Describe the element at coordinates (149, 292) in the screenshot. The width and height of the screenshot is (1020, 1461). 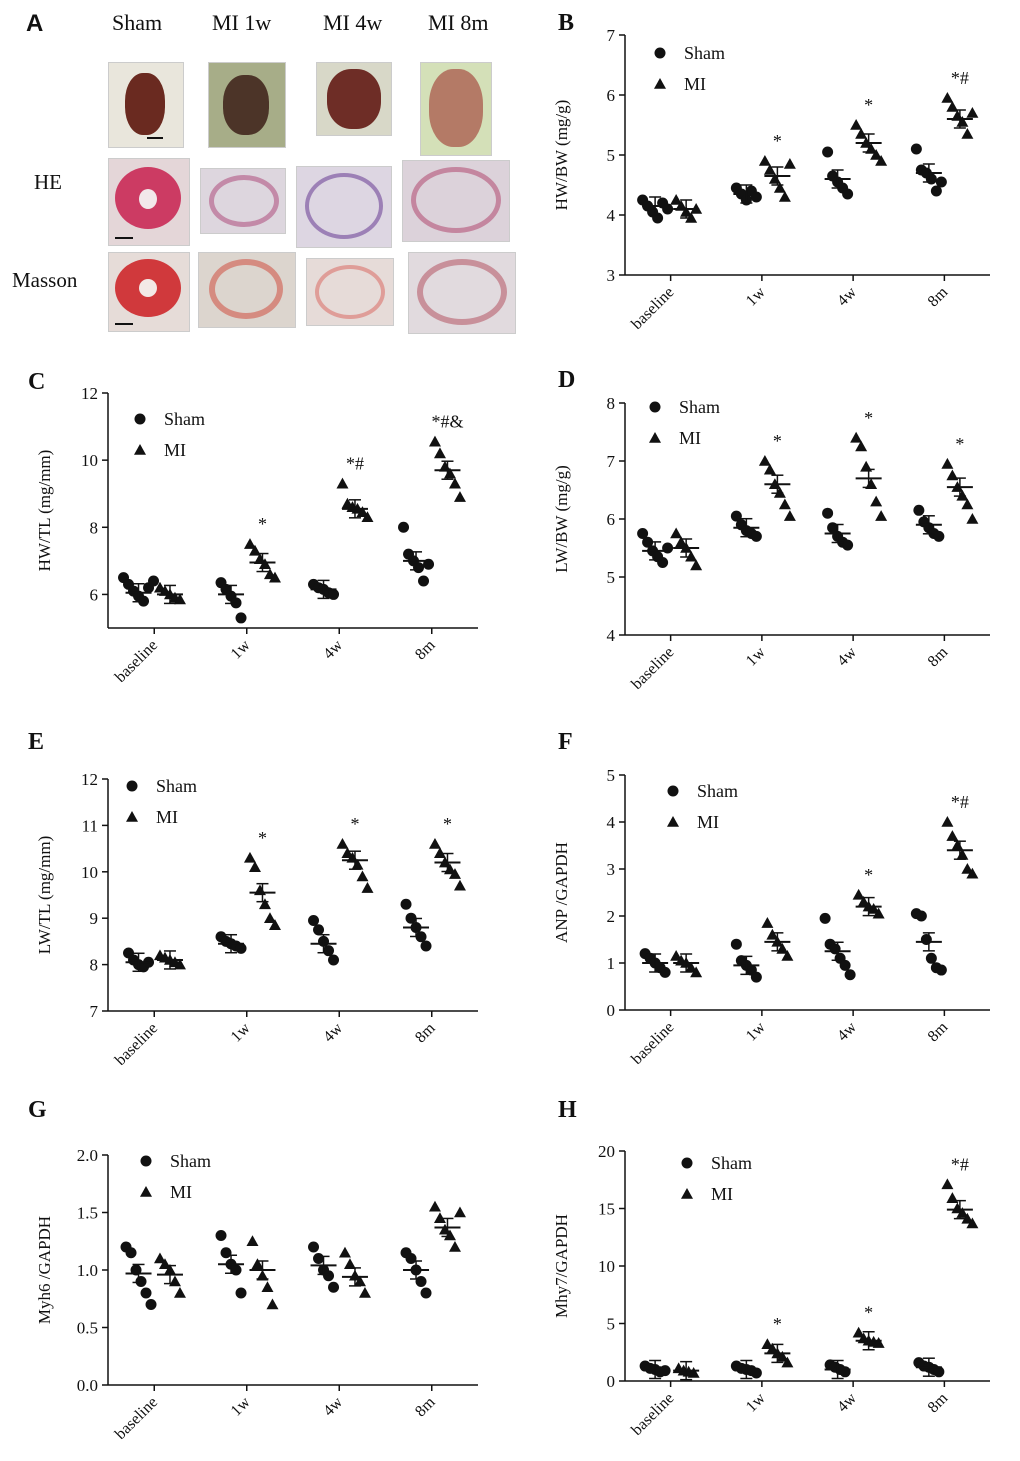
I see `photo-masson-sham` at that location.